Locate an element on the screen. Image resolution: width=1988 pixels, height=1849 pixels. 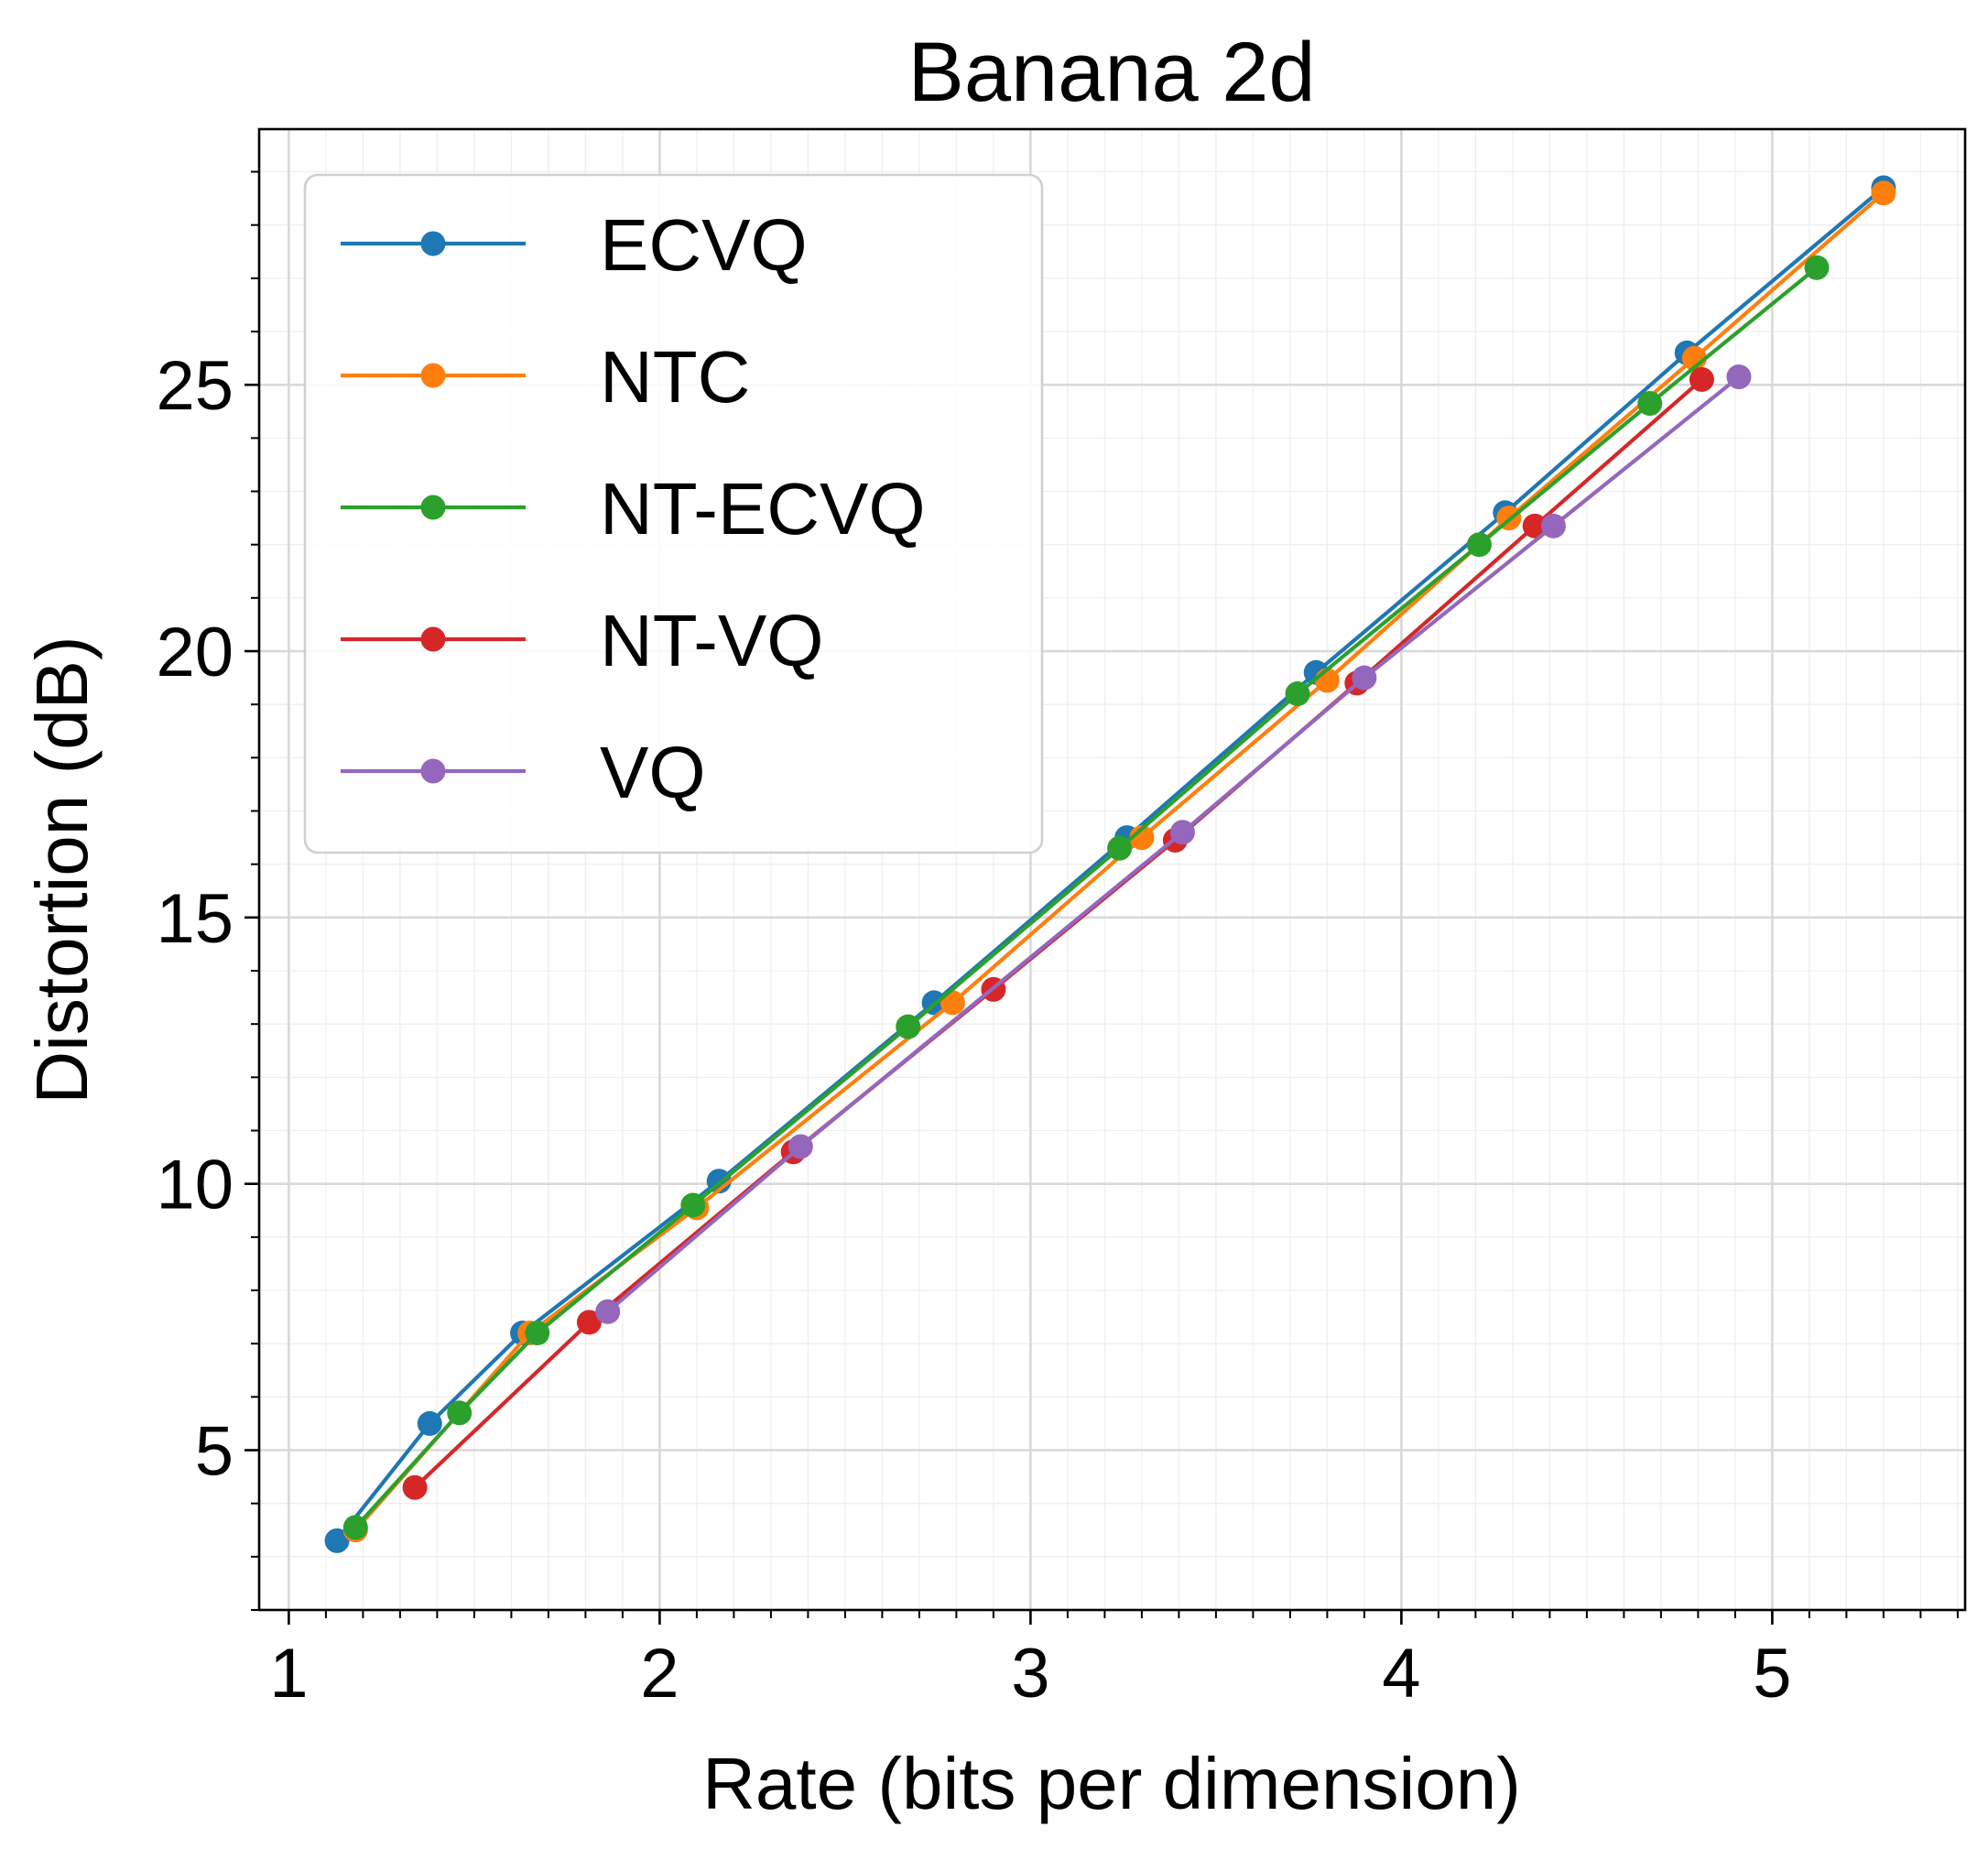
legend-item-vq: VQ is located at coordinates (523, 772).